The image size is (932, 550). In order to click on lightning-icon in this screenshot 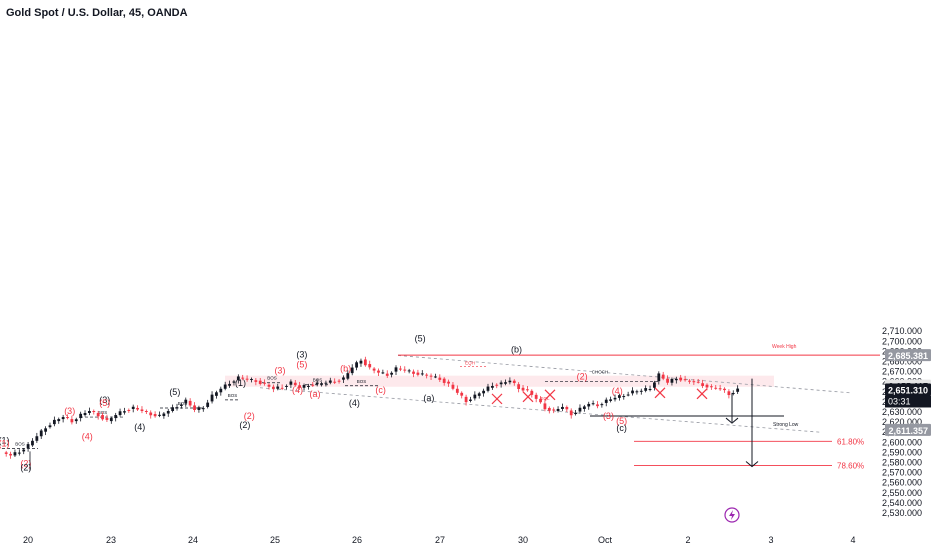, I will do `click(732, 515)`.